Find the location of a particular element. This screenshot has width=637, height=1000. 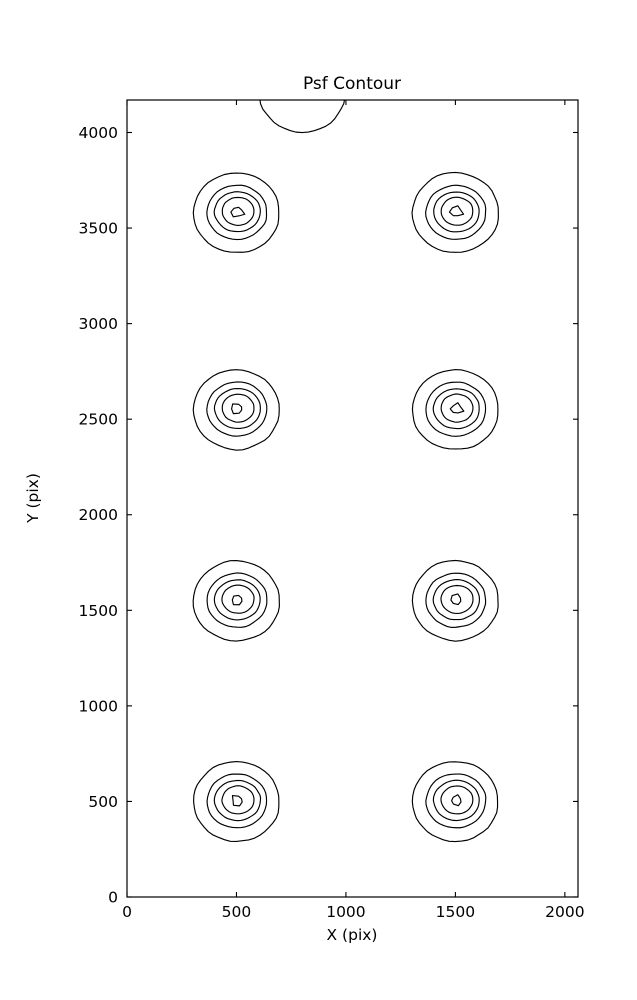

y-tick-label: 3500 is located at coordinates (98, 229).